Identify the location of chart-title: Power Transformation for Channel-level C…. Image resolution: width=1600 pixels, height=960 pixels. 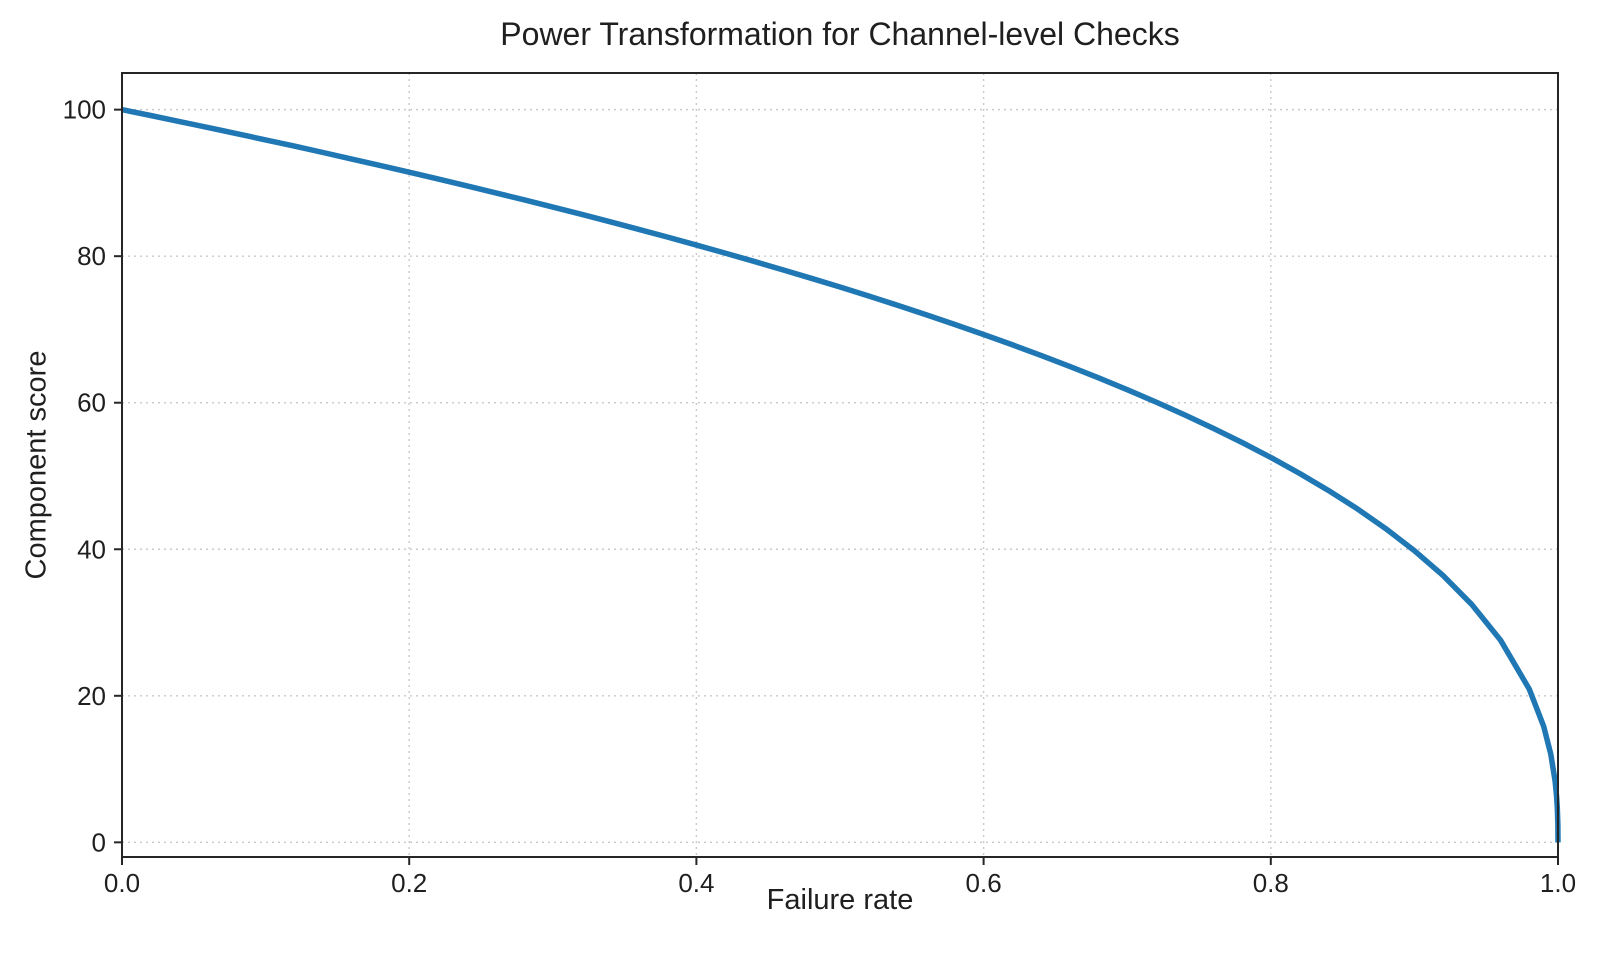
(840, 34).